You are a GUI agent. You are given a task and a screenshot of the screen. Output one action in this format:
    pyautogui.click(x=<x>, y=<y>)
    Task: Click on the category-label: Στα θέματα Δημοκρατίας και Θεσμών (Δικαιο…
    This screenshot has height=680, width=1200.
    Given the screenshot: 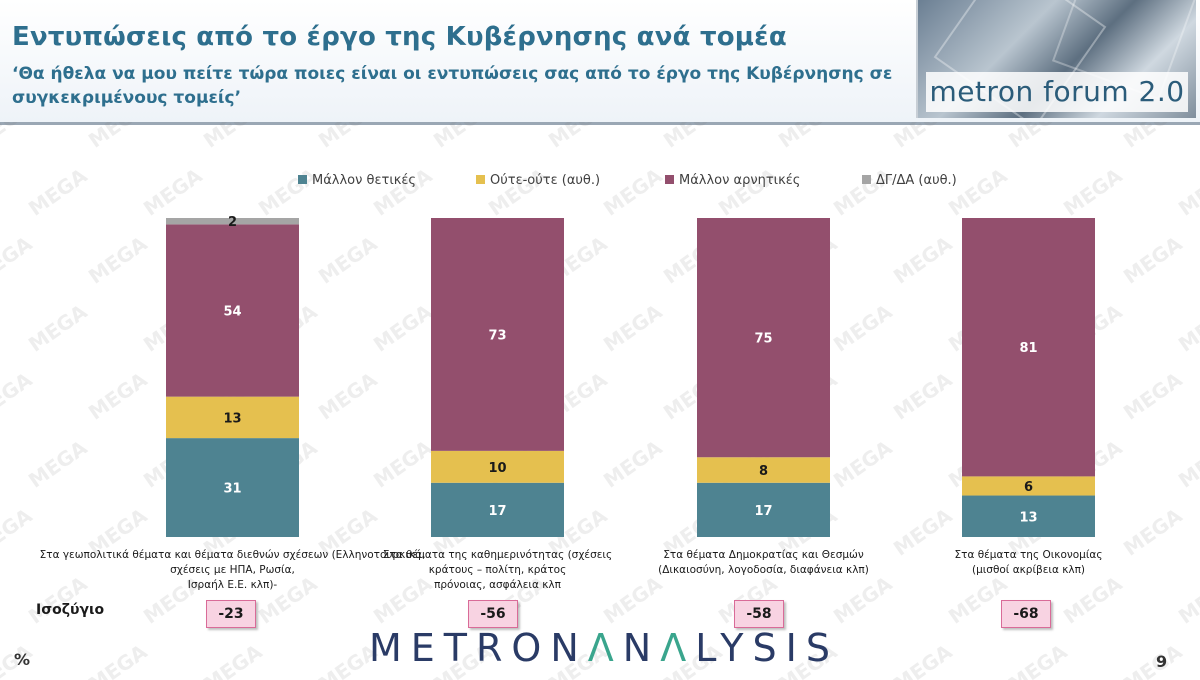 What is the action you would take?
    pyautogui.click(x=763, y=562)
    